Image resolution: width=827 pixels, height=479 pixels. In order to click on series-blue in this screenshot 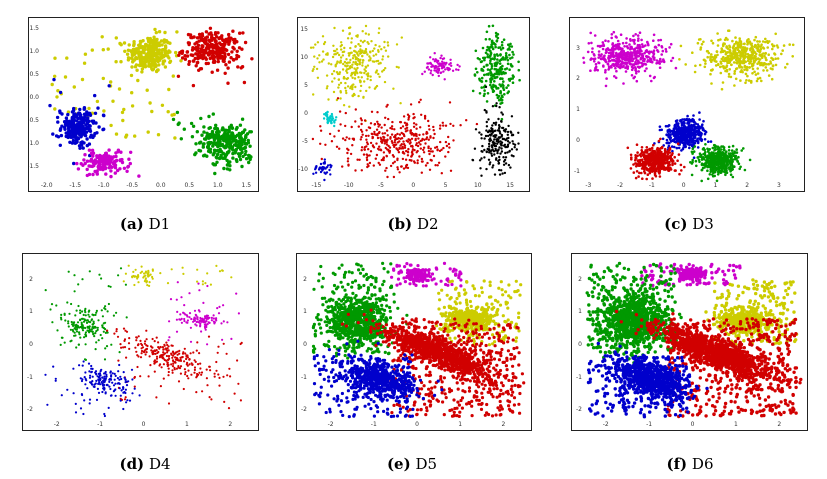, I will do `click(79, 121)`.